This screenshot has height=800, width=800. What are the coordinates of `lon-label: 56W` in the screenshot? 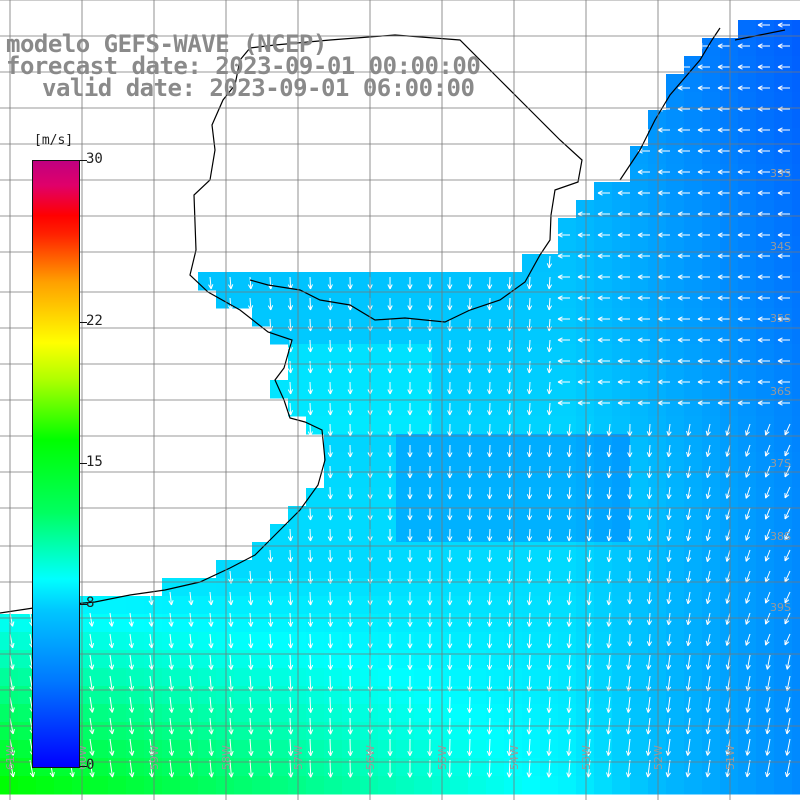 It's located at (370, 757).